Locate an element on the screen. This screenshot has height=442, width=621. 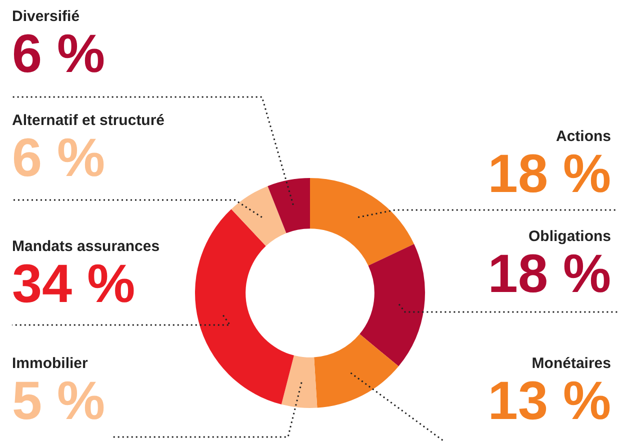
slice-label: Immobilier is located at coordinates (50, 364).